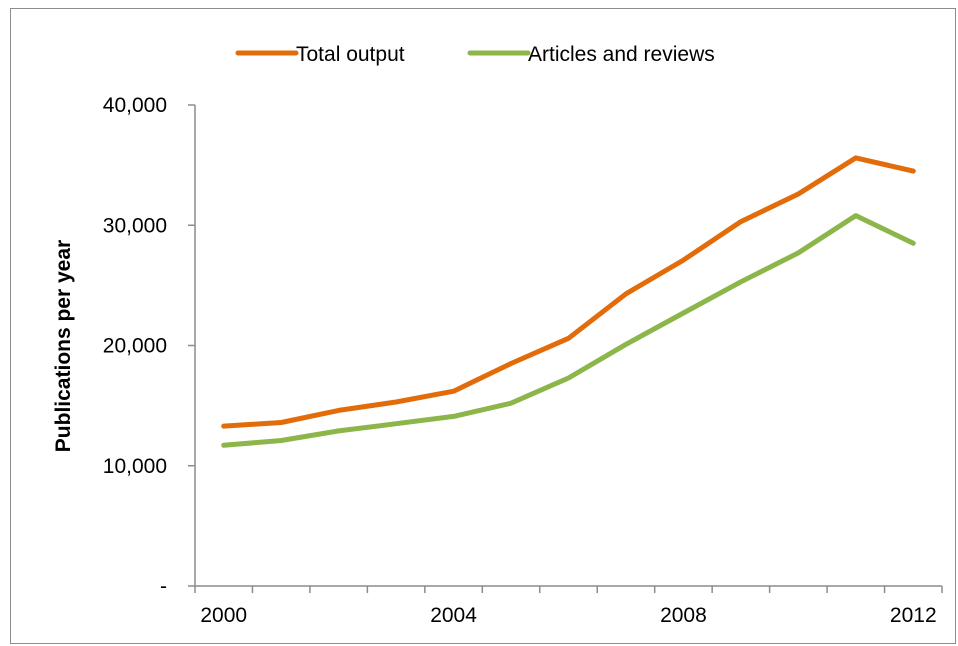  I want to click on x-axis: 2000 2004 2008 2012, so click(568, 606).